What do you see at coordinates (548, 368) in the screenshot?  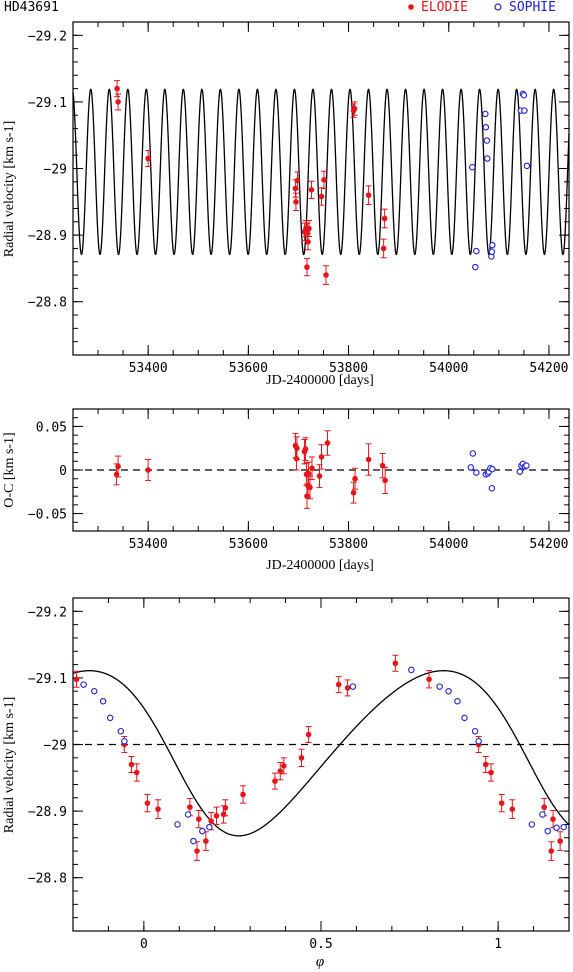 I see `tick-label-x: 54200` at bounding box center [548, 368].